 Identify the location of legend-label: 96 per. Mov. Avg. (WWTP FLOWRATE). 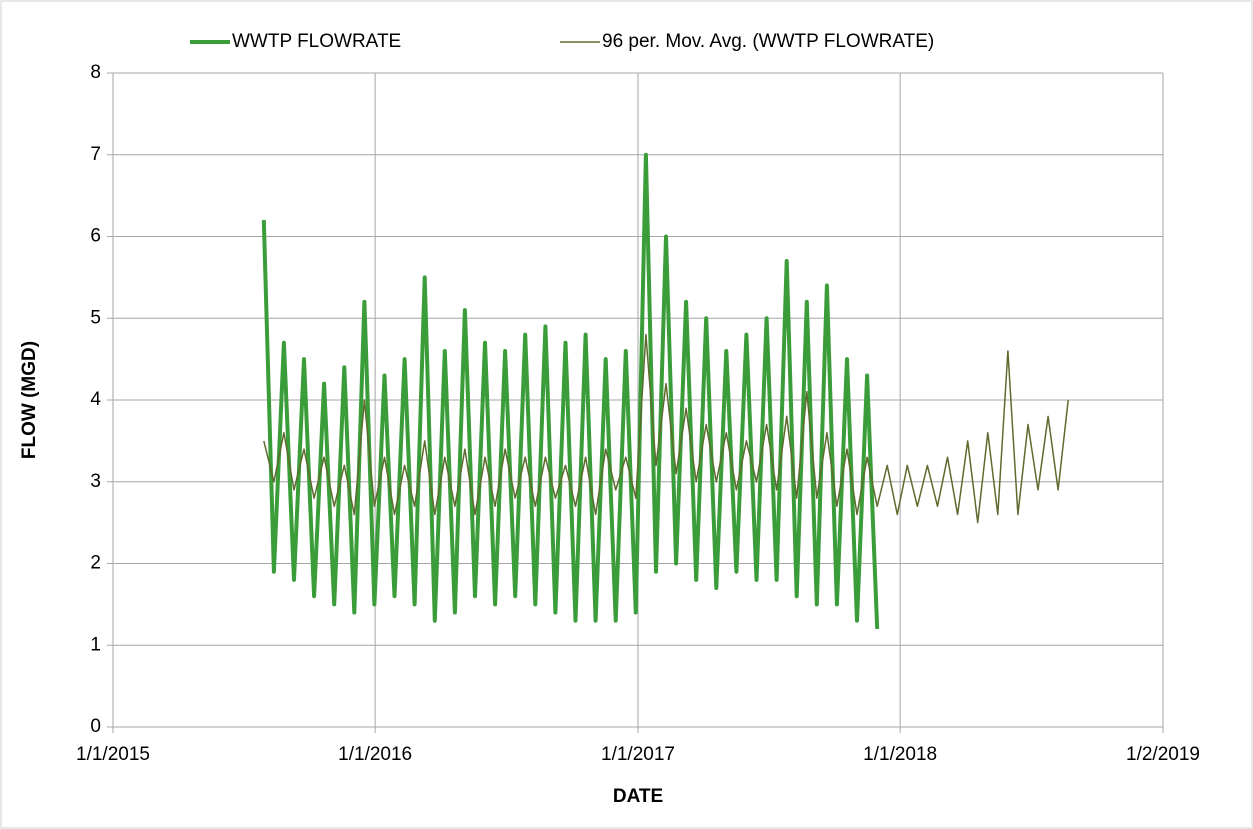
(768, 41).